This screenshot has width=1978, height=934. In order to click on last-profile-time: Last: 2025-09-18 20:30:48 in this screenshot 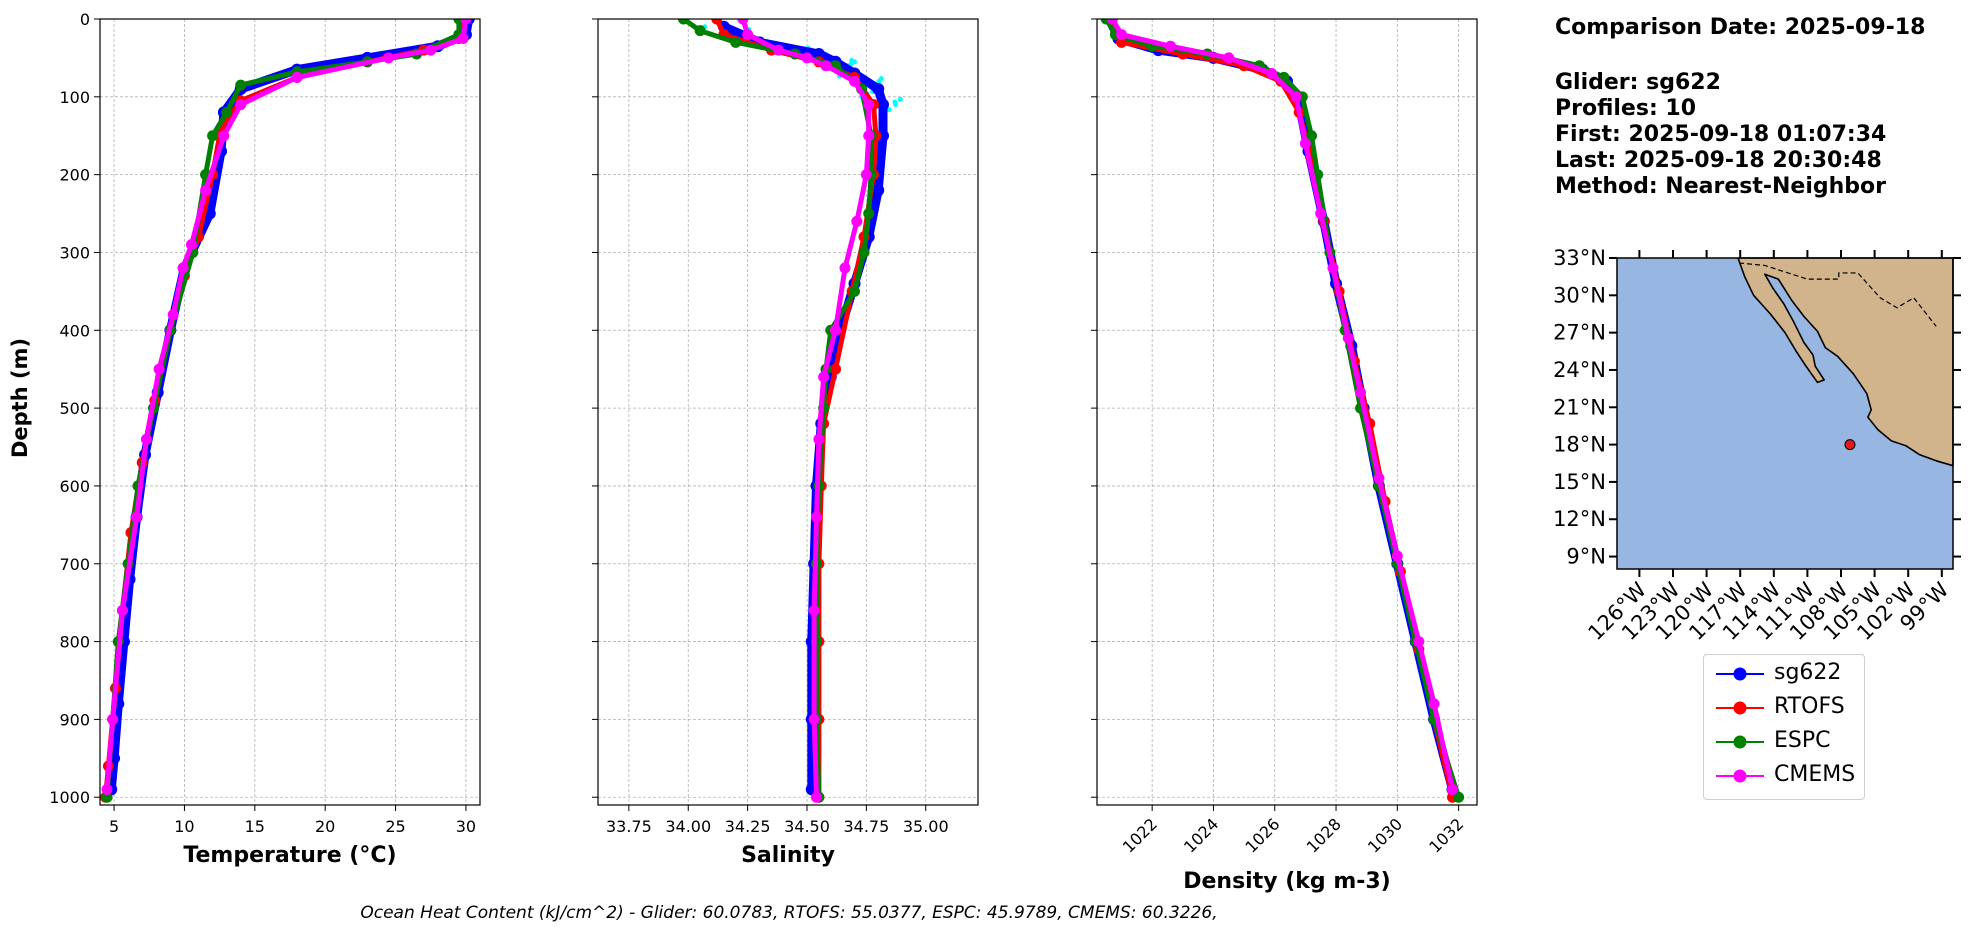, I will do `click(1718, 160)`.